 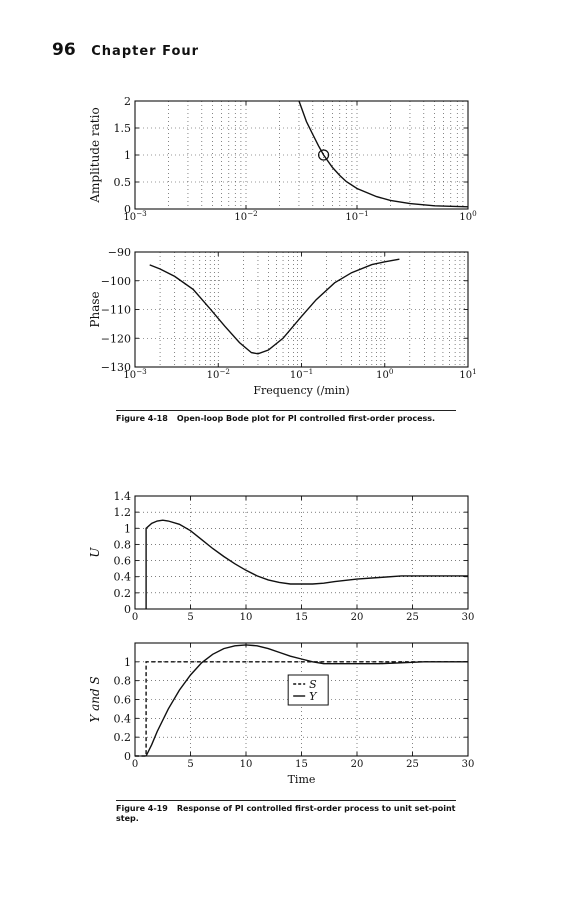 What do you see at coordinates (313, 696) in the screenshot?
I see `legend-label: Y` at bounding box center [313, 696].